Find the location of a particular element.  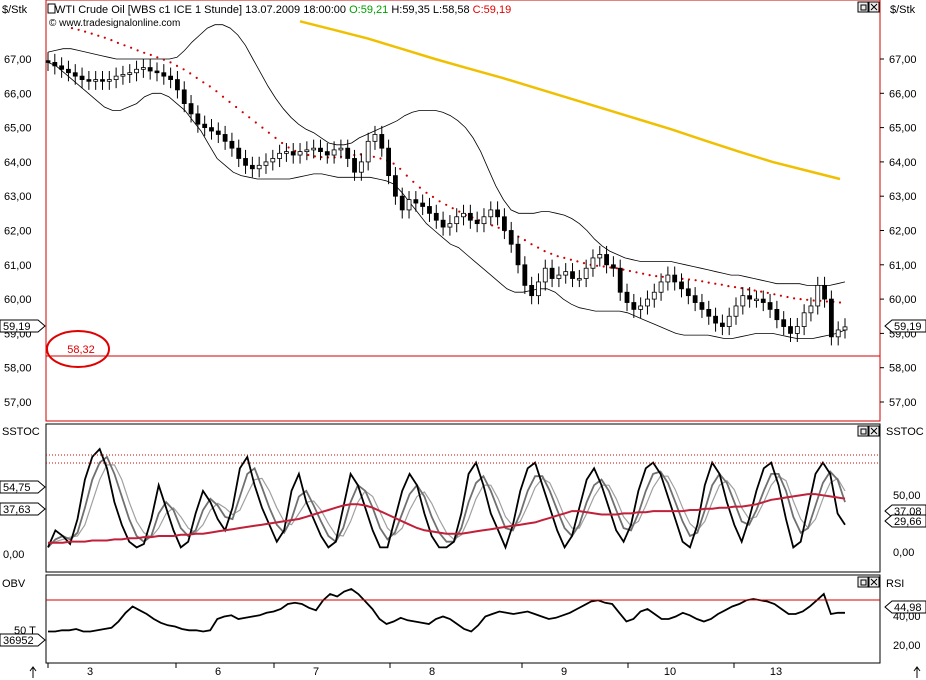

stoch-close-icon is located at coordinates (874, 431).